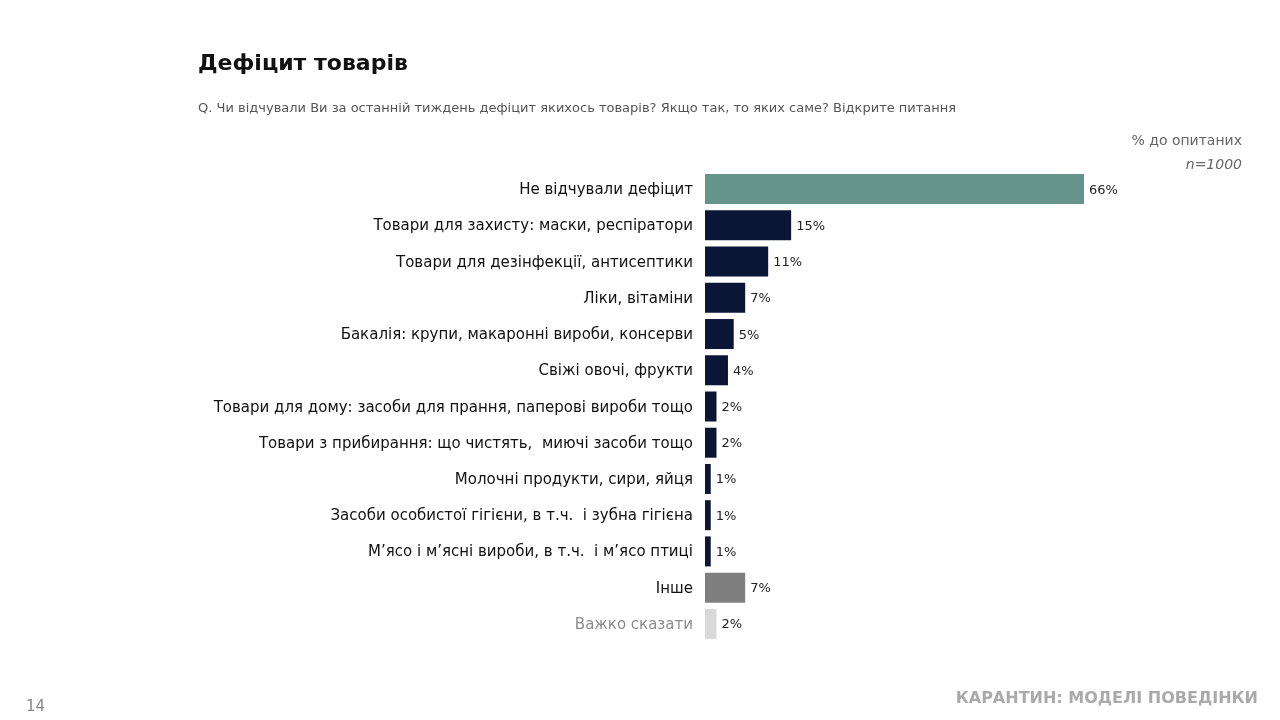  I want to click on text: % до опитаних, so click(1186, 140).